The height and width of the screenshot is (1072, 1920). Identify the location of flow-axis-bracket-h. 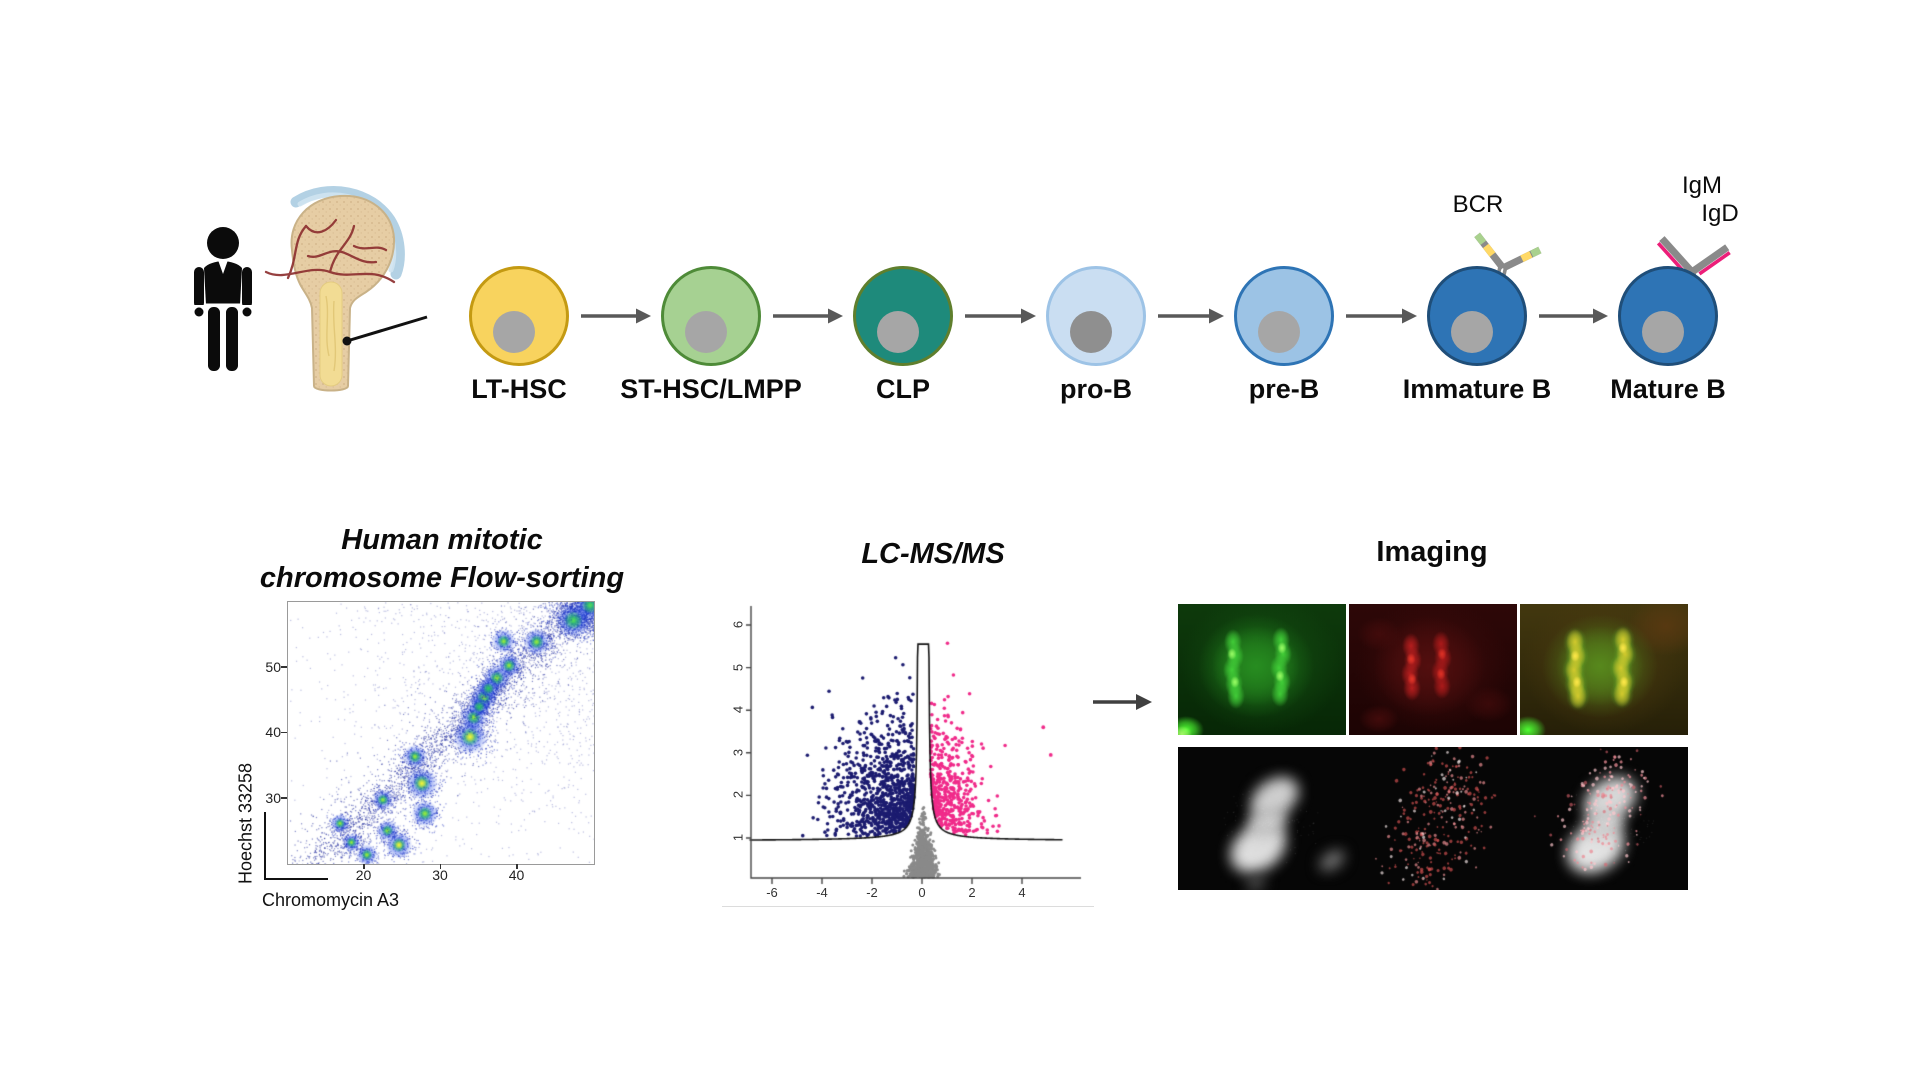
(296, 879).